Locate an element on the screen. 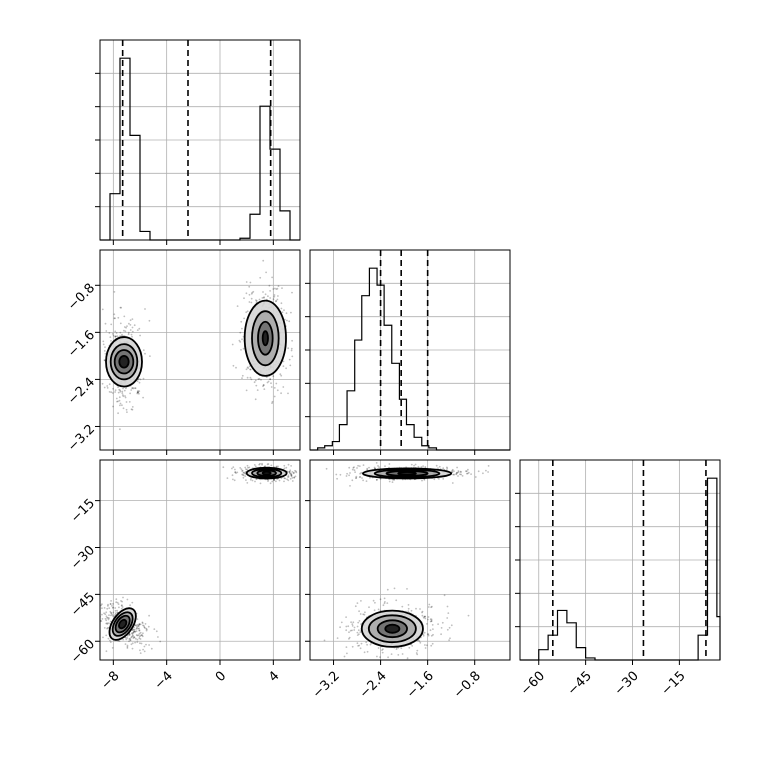  x-tick-label: −2.4 is located at coordinates (373, 685).